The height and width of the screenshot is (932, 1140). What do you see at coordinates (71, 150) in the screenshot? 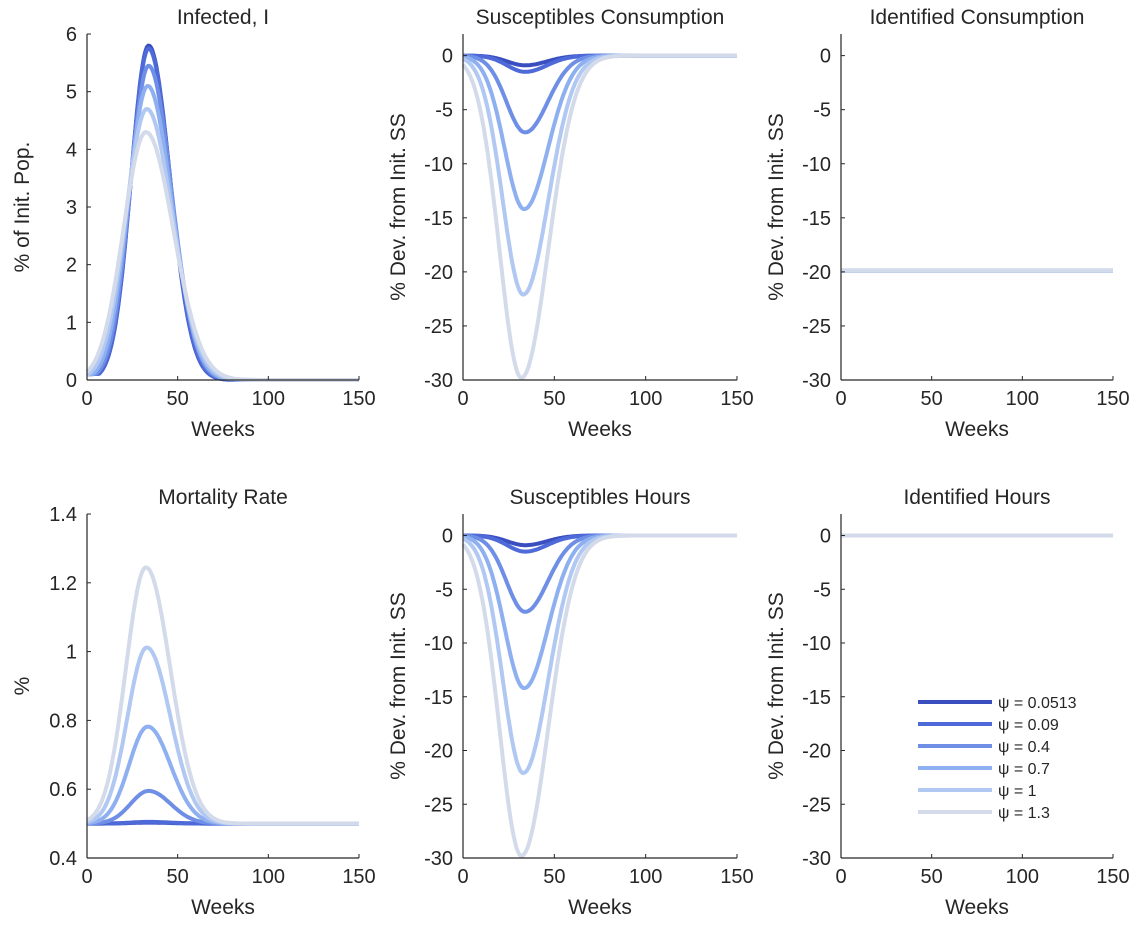
I see `y-tick-label: 4` at bounding box center [71, 150].